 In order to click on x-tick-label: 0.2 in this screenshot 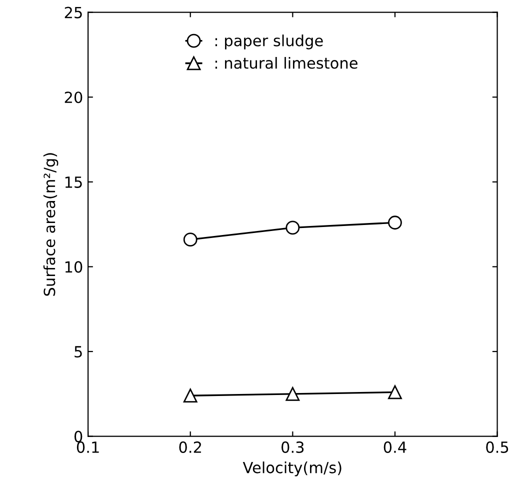, I will do `click(190, 447)`.